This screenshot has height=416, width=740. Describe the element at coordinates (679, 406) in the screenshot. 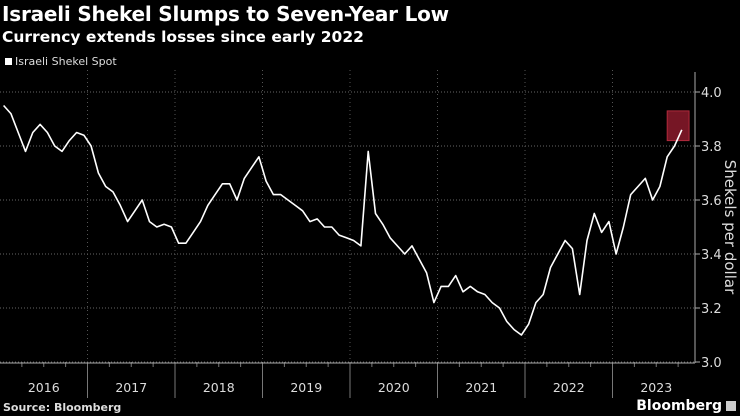

I see `brand-text: Bloomberg` at that location.